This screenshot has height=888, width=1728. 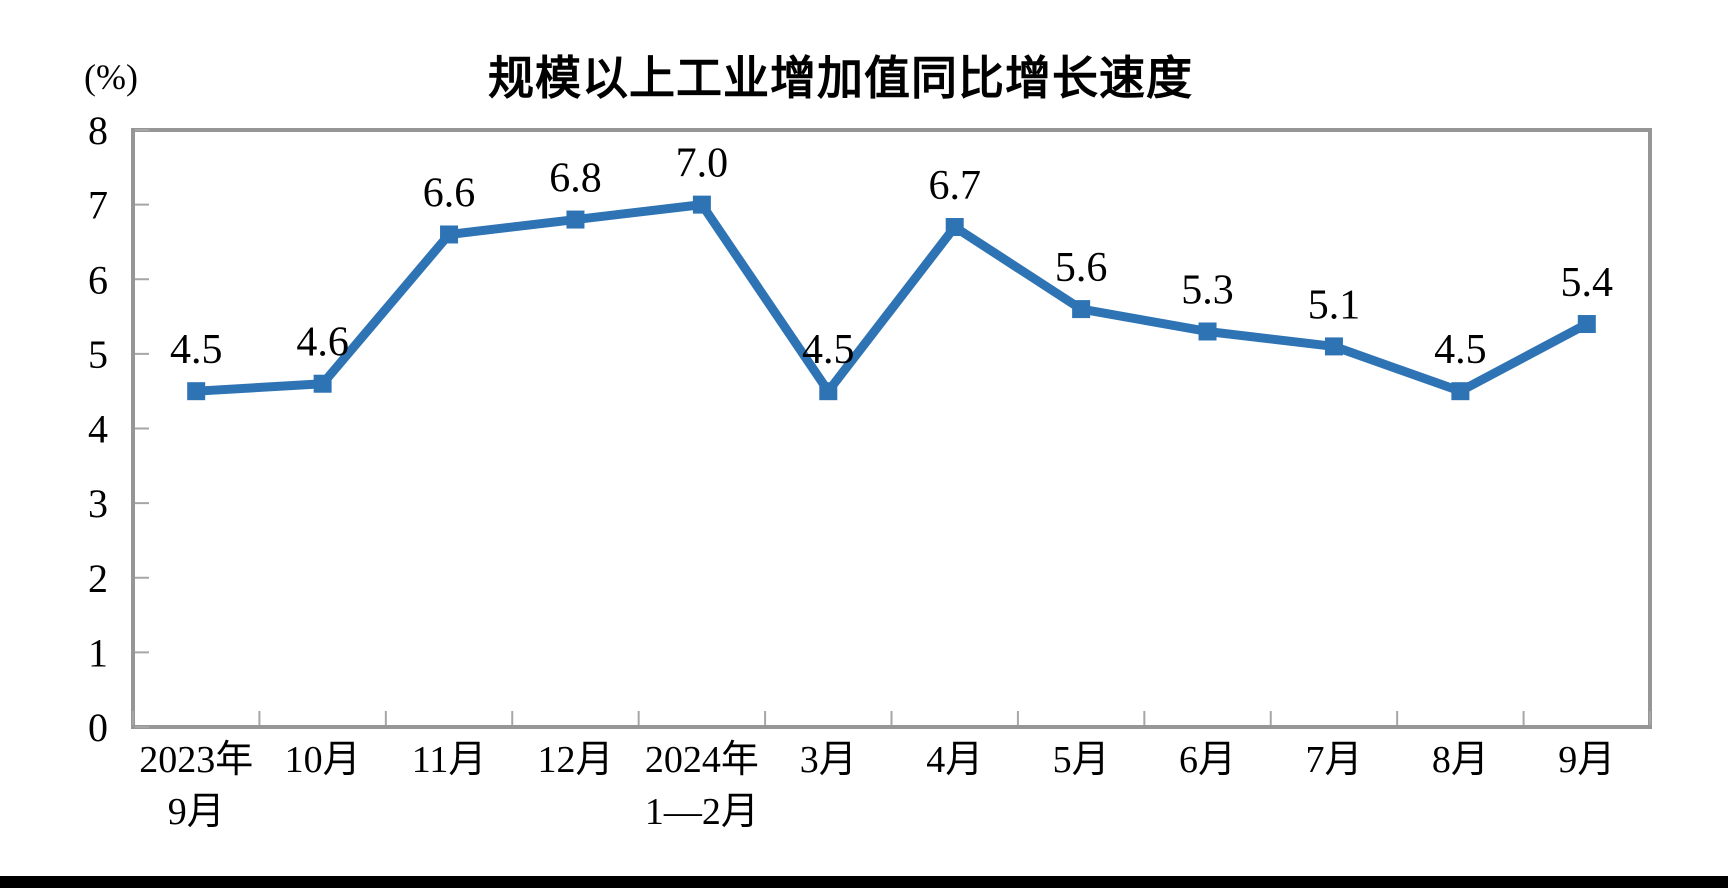 What do you see at coordinates (575, 179) in the screenshot?
I see `data-point-label: 6.8` at bounding box center [575, 179].